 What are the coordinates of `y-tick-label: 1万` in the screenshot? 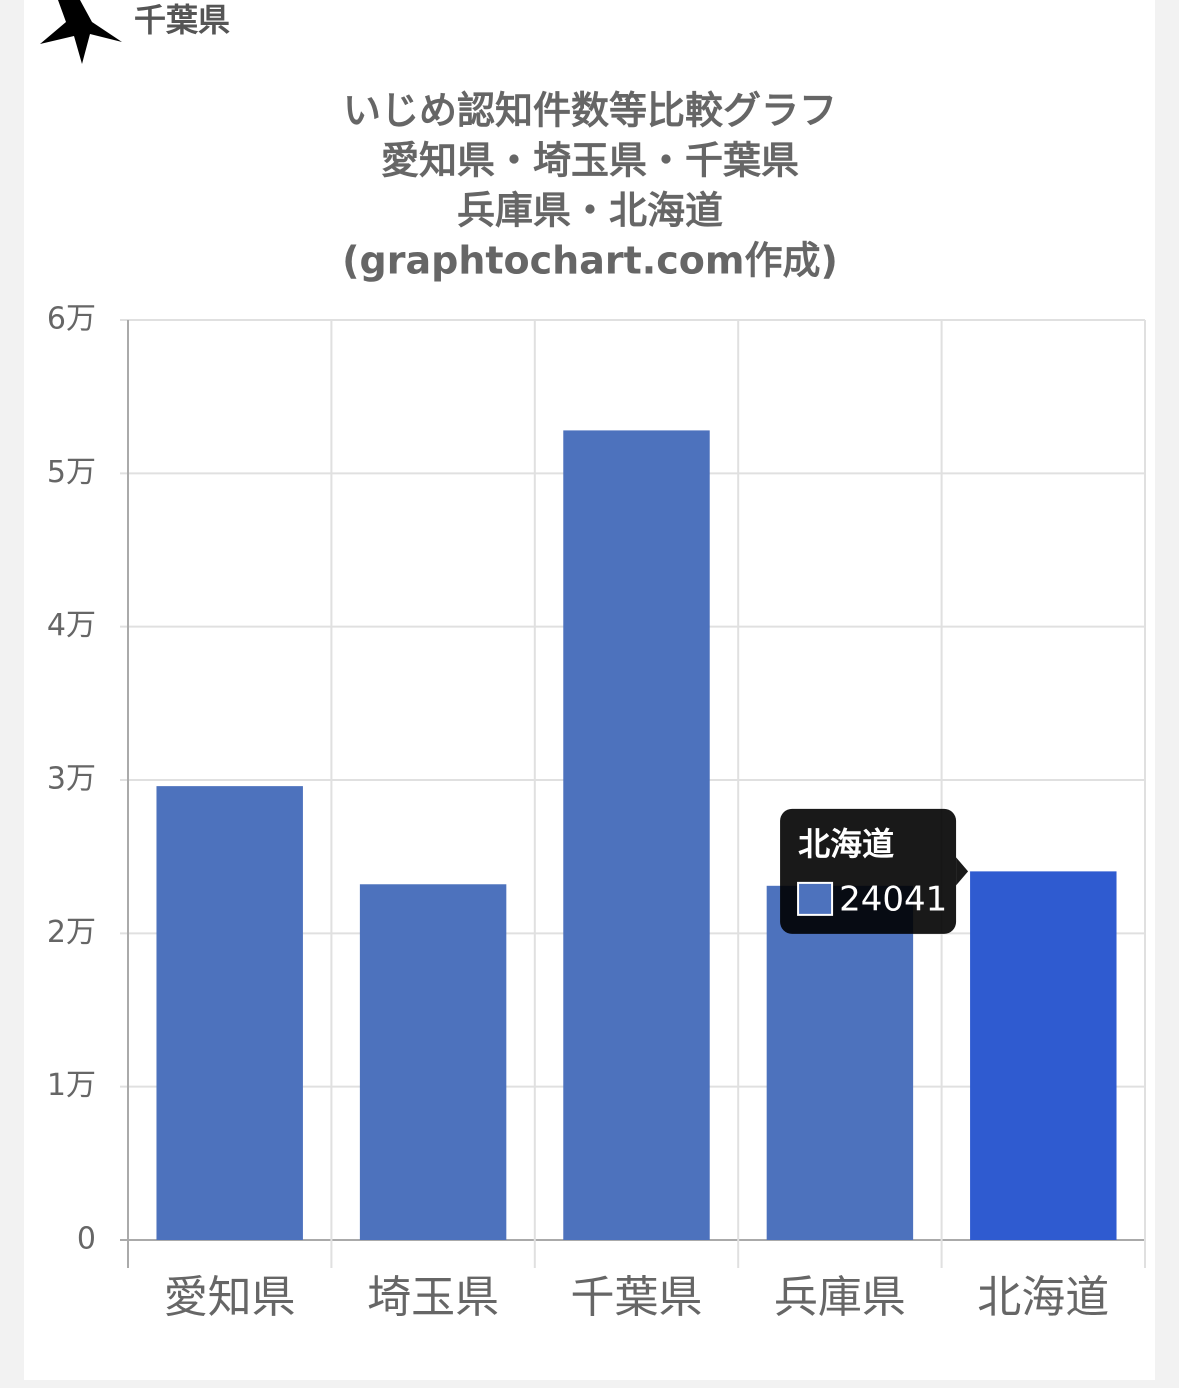 It's located at (71, 1085).